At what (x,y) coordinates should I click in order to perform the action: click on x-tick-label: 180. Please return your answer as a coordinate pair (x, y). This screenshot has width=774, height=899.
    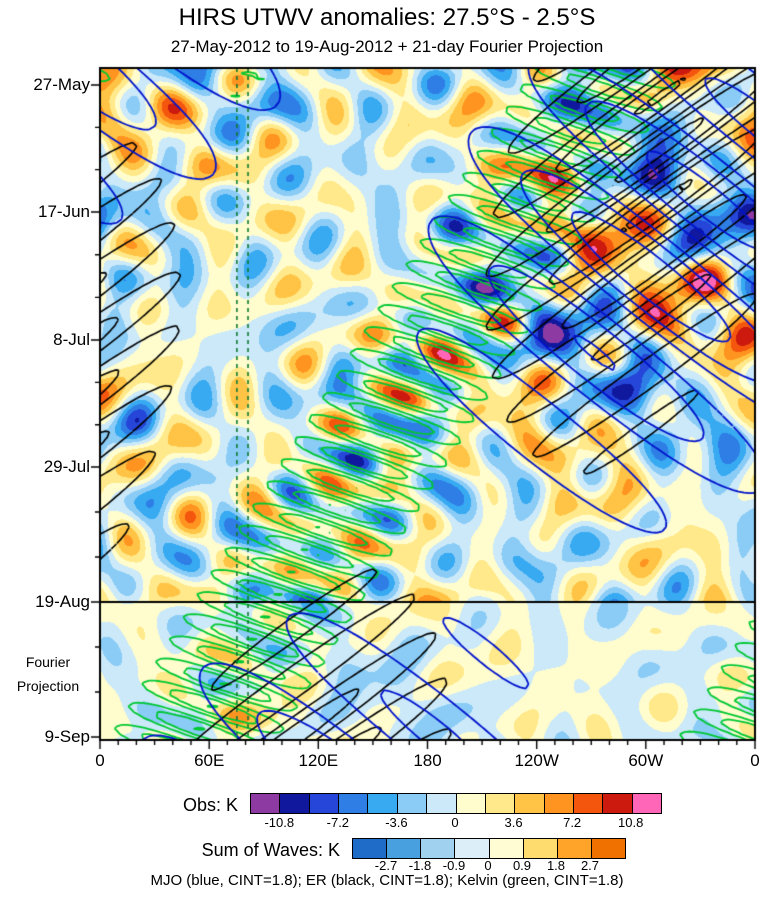
    Looking at the image, I should click on (427, 760).